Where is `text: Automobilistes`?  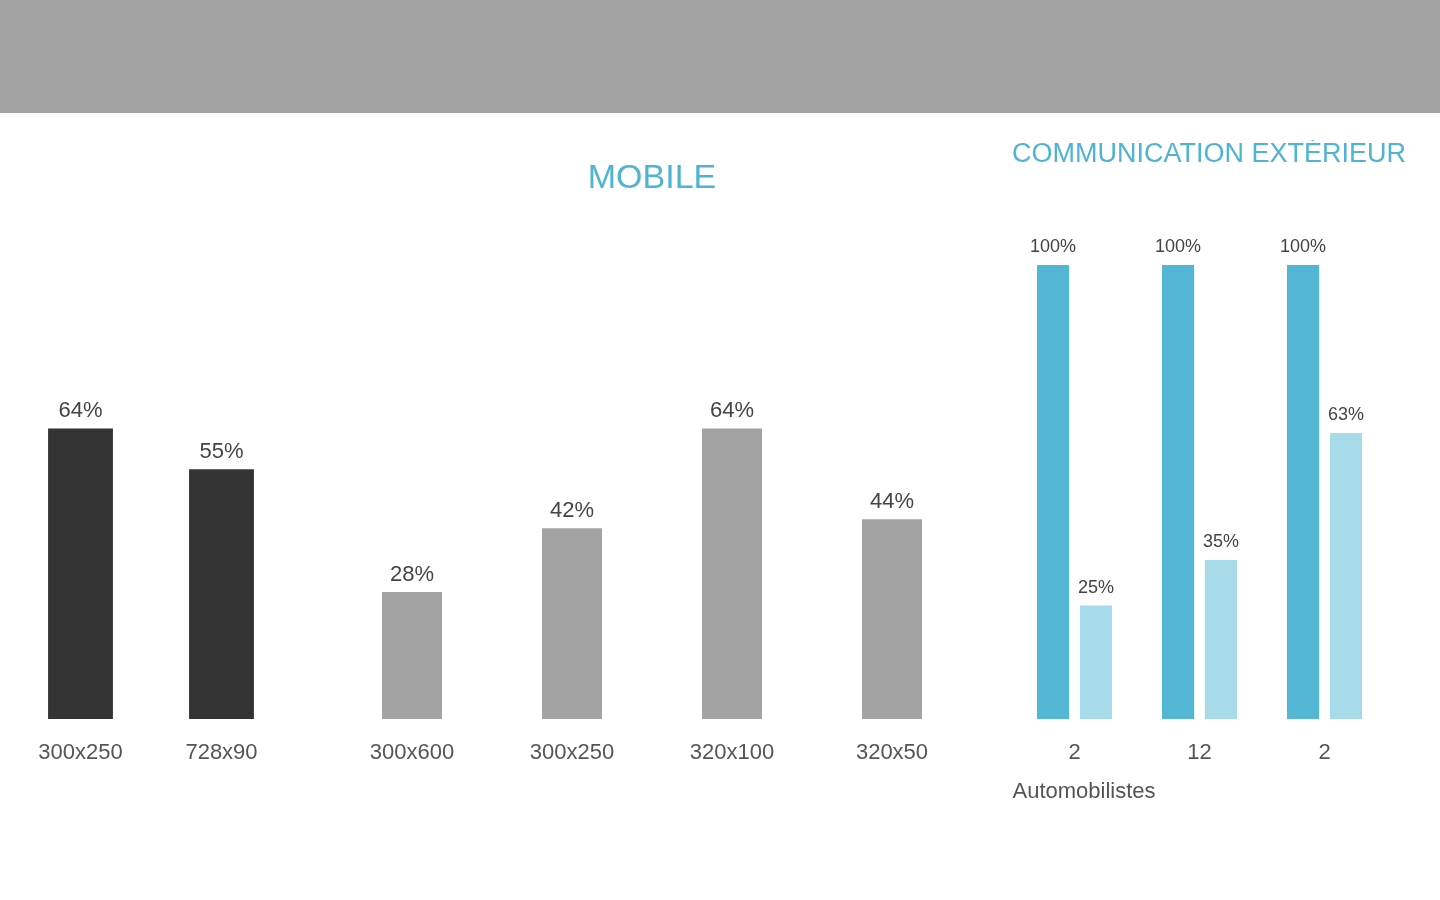 text: Automobilistes is located at coordinates (1084, 790).